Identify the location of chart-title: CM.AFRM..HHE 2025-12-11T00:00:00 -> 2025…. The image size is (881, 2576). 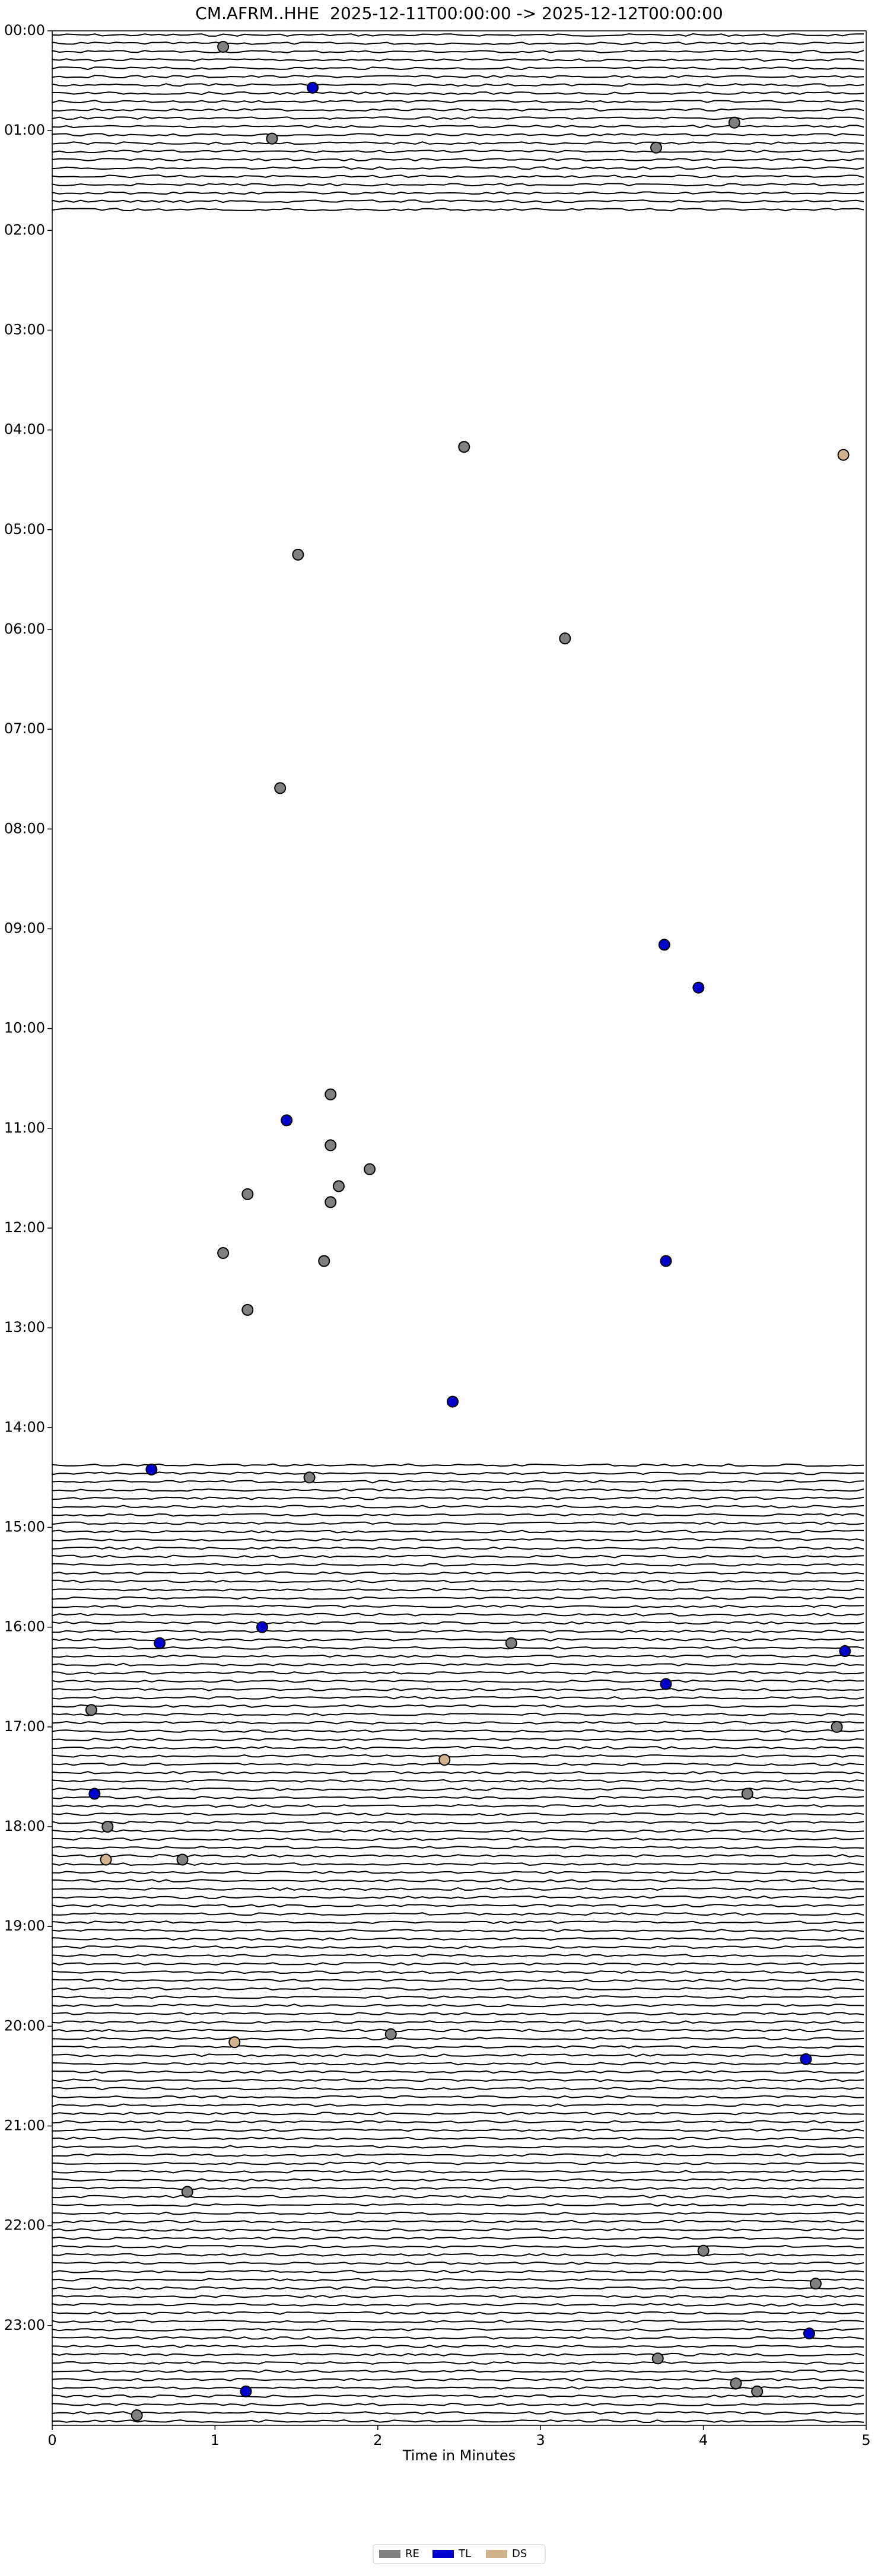
(459, 13).